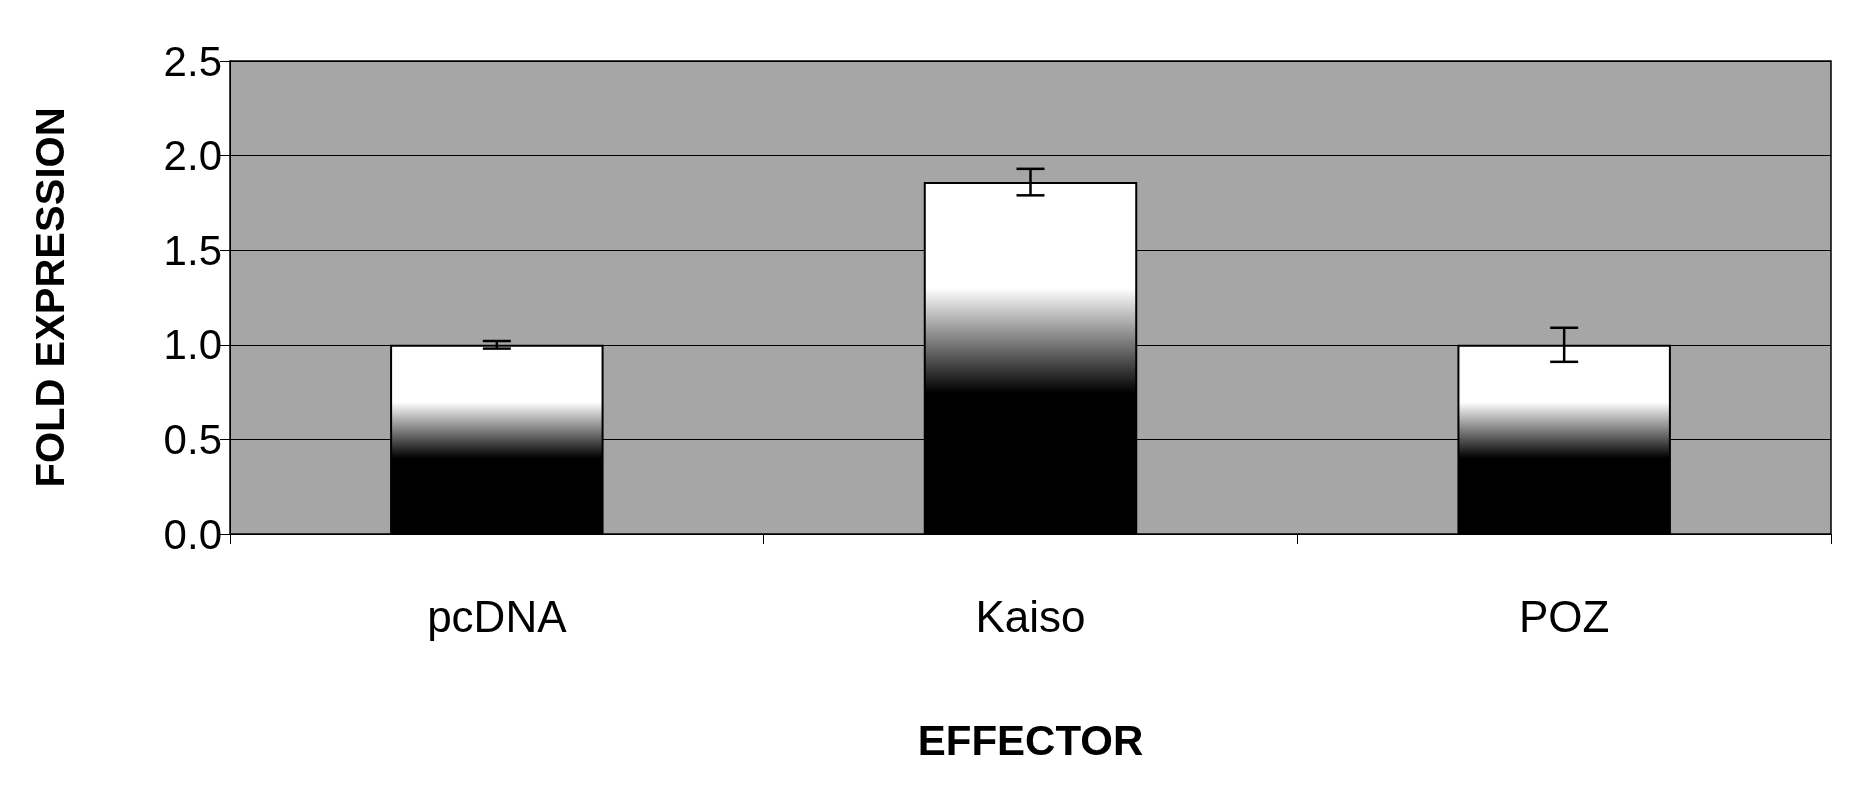 Image resolution: width=1849 pixels, height=797 pixels. Describe the element at coordinates (192, 345) in the screenshot. I see `y-tick-label: 1.0` at that location.